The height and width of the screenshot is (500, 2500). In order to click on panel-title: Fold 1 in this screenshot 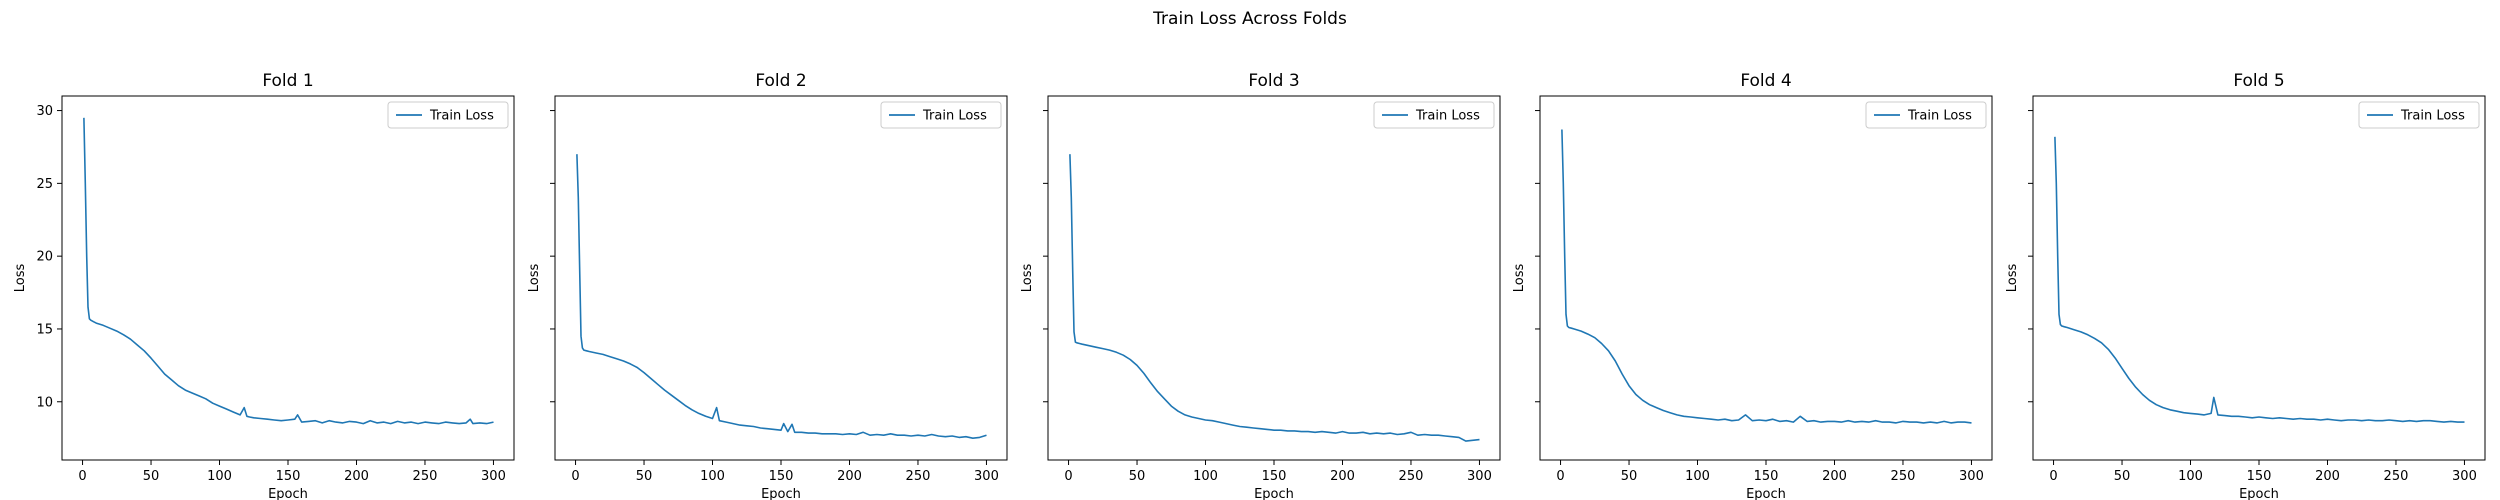, I will do `click(287, 81)`.